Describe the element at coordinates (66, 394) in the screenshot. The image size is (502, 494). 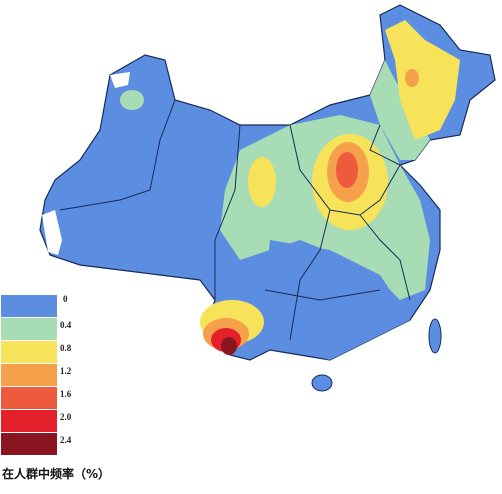
I see `legend-label: 1.6` at that location.